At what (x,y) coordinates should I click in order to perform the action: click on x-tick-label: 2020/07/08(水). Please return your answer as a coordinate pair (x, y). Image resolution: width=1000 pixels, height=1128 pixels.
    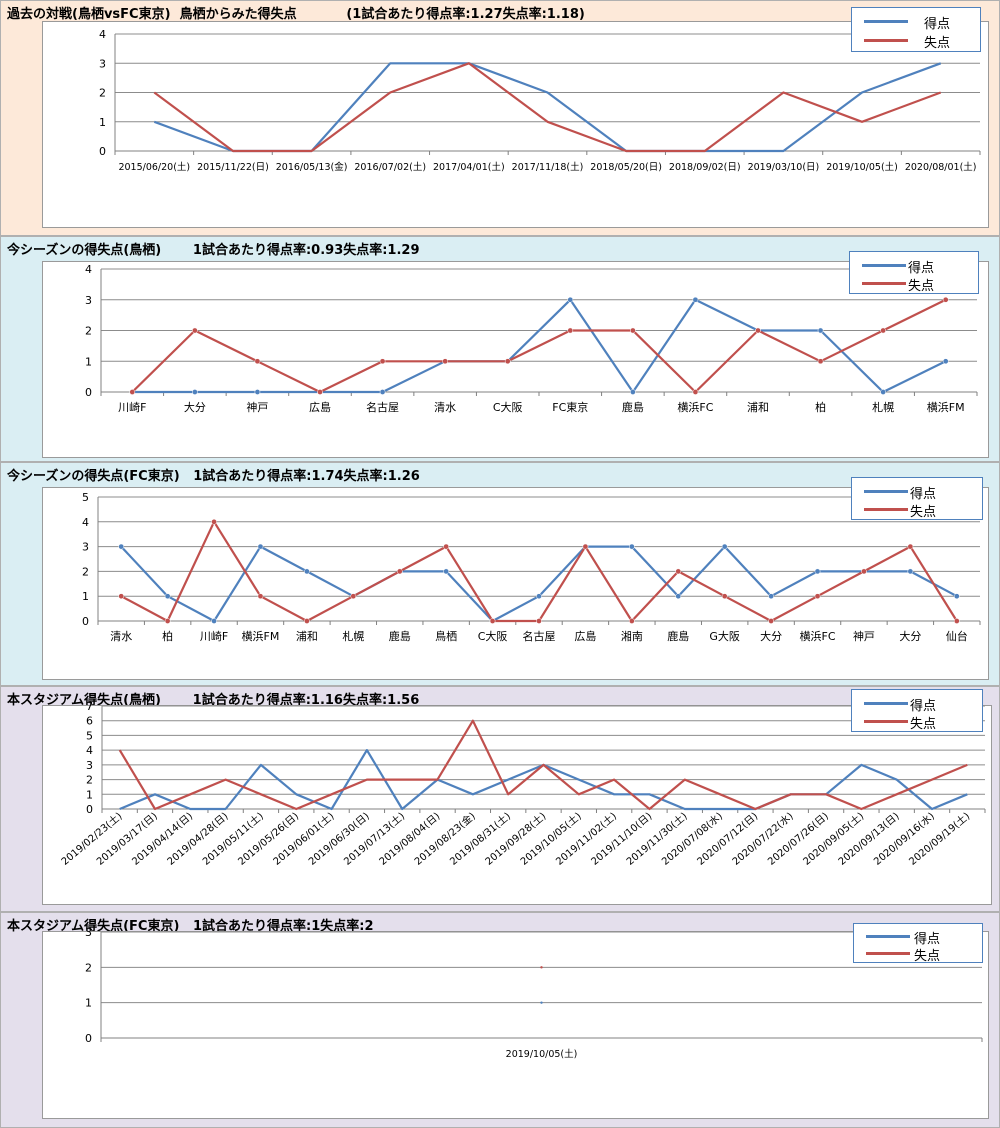
    Looking at the image, I should click on (693, 839).